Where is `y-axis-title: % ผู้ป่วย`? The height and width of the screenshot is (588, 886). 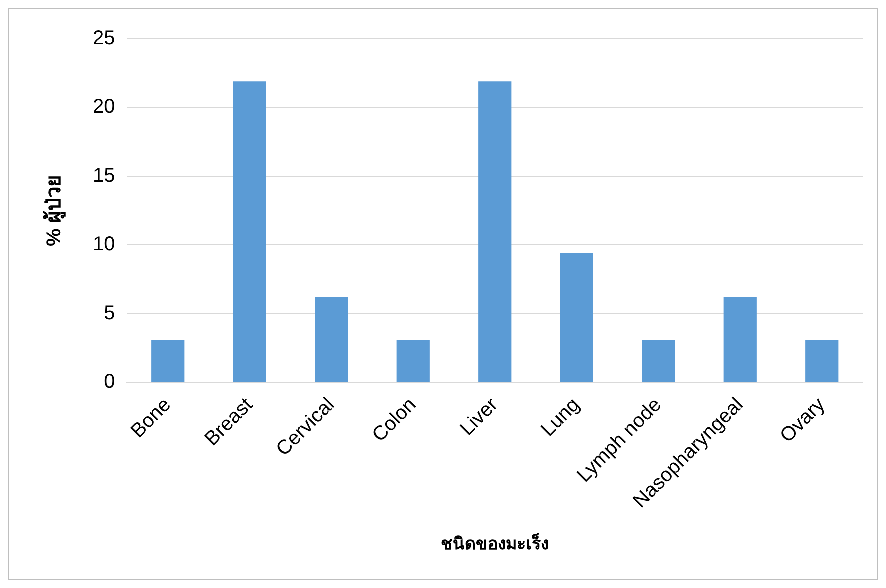 y-axis-title: % ผู้ป่วย is located at coordinates (55, 210).